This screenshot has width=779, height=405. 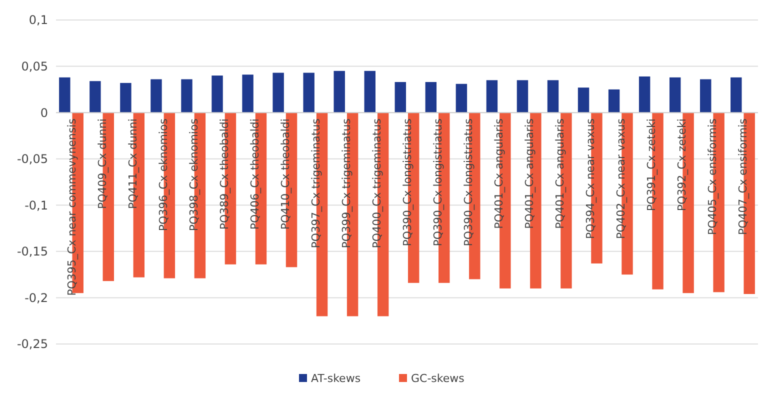 What do you see at coordinates (102, 164) in the screenshot?
I see `x-tick-label: PQ409_Cx dunni` at bounding box center [102, 164].